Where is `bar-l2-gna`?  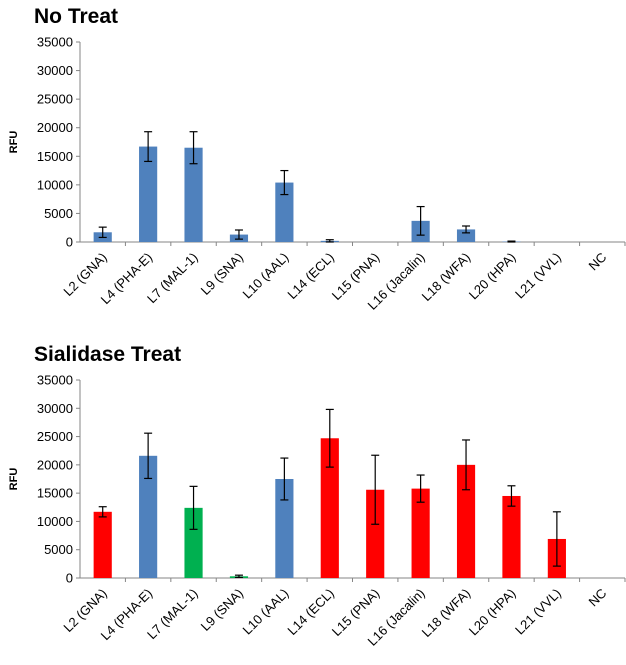 bar-l2-gna is located at coordinates (102, 544).